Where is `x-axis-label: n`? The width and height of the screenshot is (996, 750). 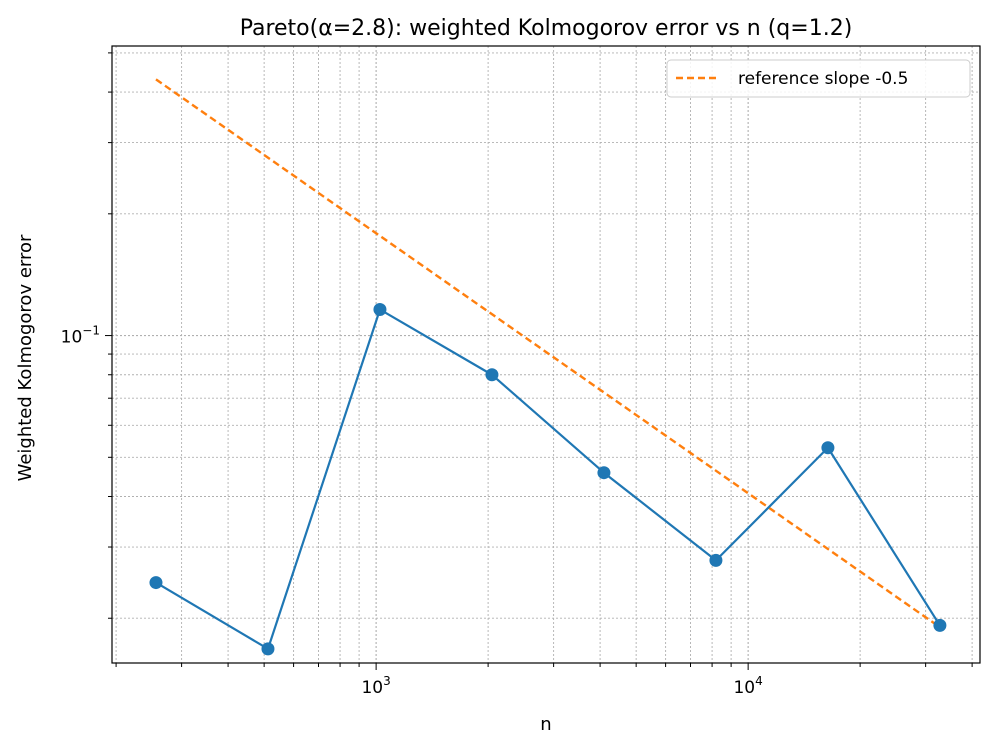
x-axis-label: n is located at coordinates (545, 724).